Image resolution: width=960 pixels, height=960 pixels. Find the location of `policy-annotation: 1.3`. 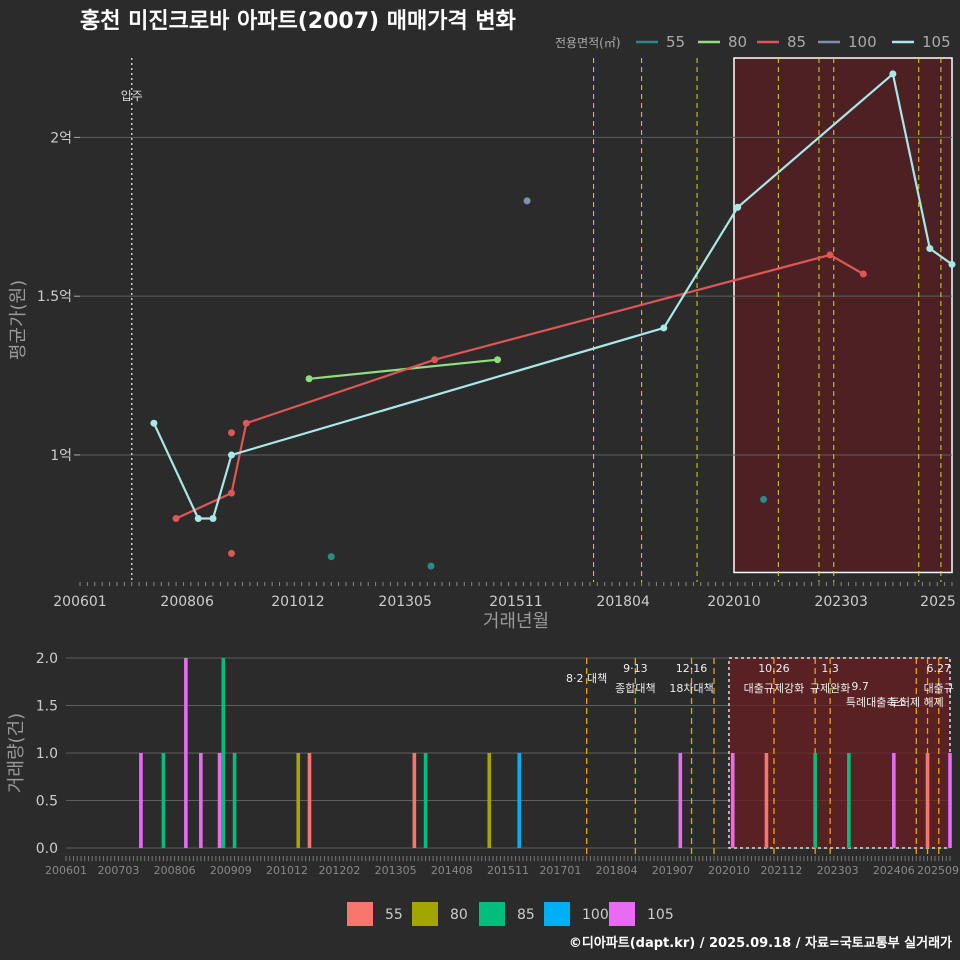

policy-annotation: 1.3 is located at coordinates (830, 668).